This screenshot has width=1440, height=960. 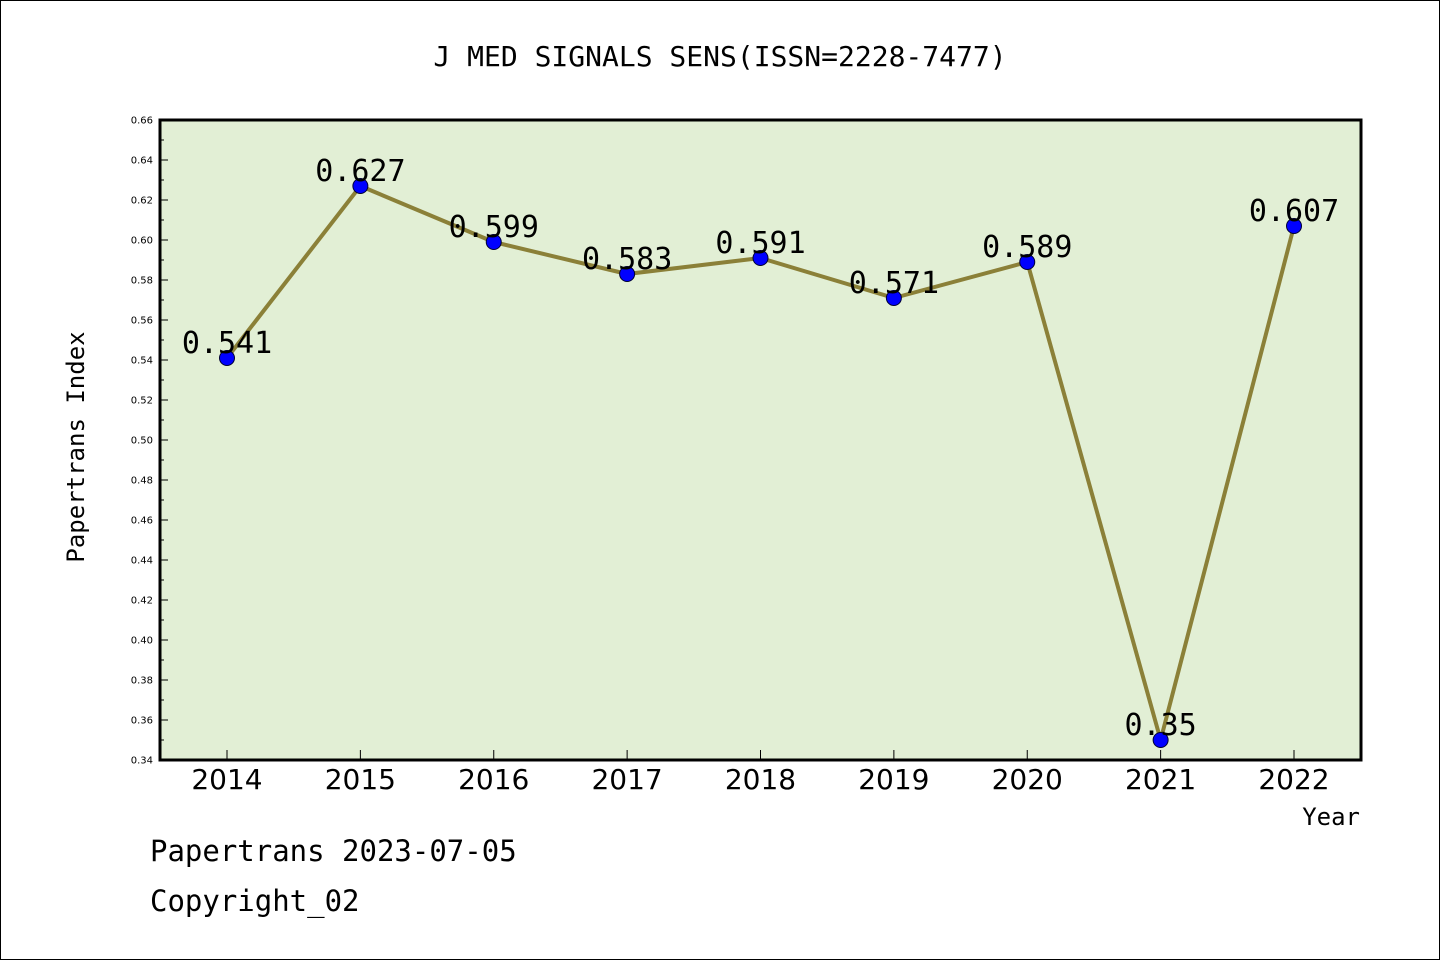 What do you see at coordinates (360, 779) in the screenshot?
I see `x-tick-label: 2015` at bounding box center [360, 779].